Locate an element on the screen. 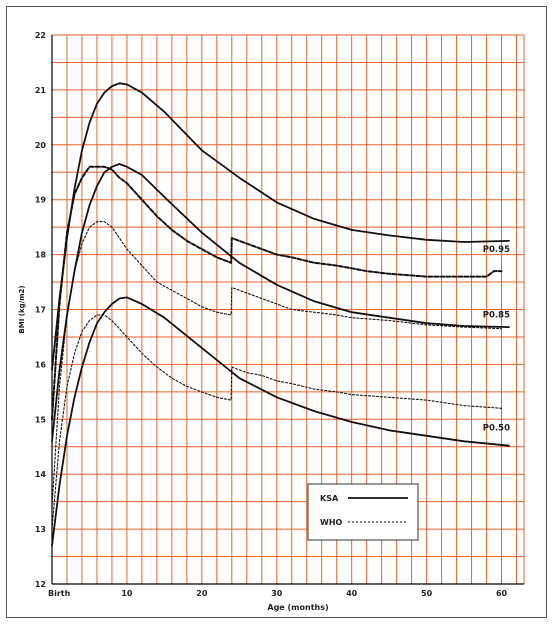 The height and width of the screenshot is (626, 555). x-axis-label: Age (months) is located at coordinates (297, 607).